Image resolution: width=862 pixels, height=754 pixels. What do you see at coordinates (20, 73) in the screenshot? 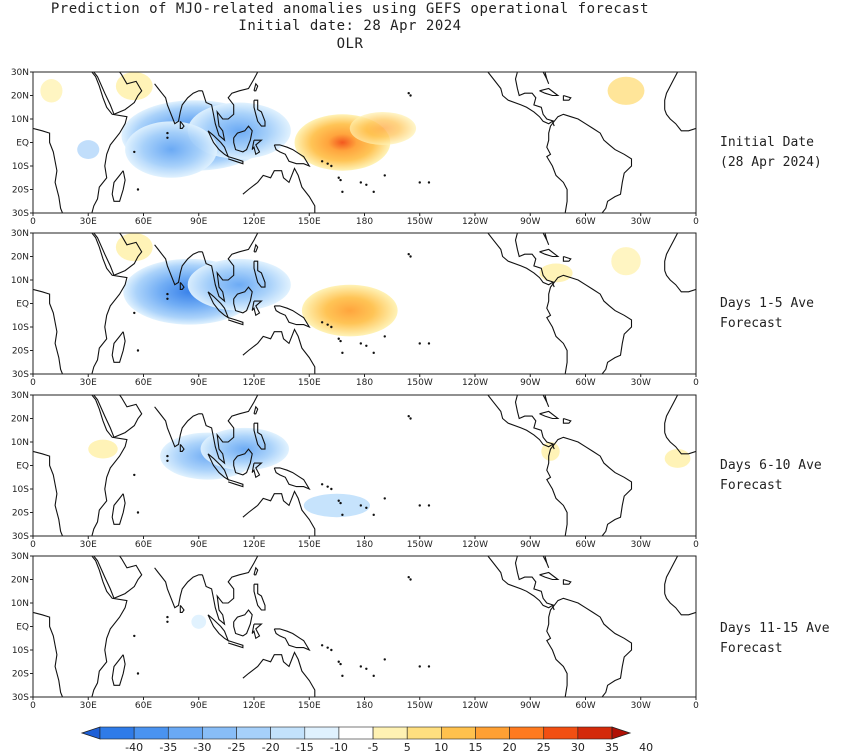
I see `lat-tick-label: 30N` at bounding box center [20, 73].